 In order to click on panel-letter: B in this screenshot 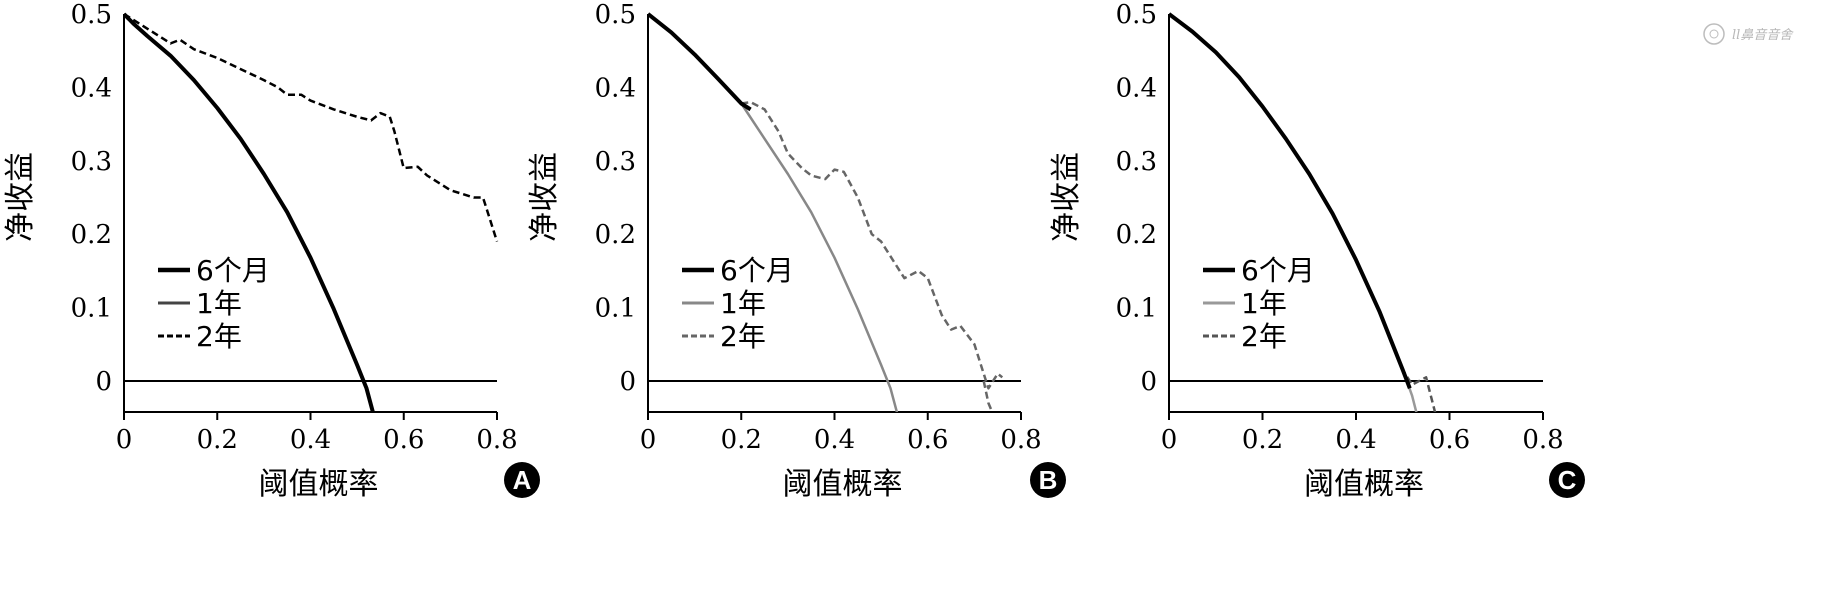, I will do `click(1048, 480)`.